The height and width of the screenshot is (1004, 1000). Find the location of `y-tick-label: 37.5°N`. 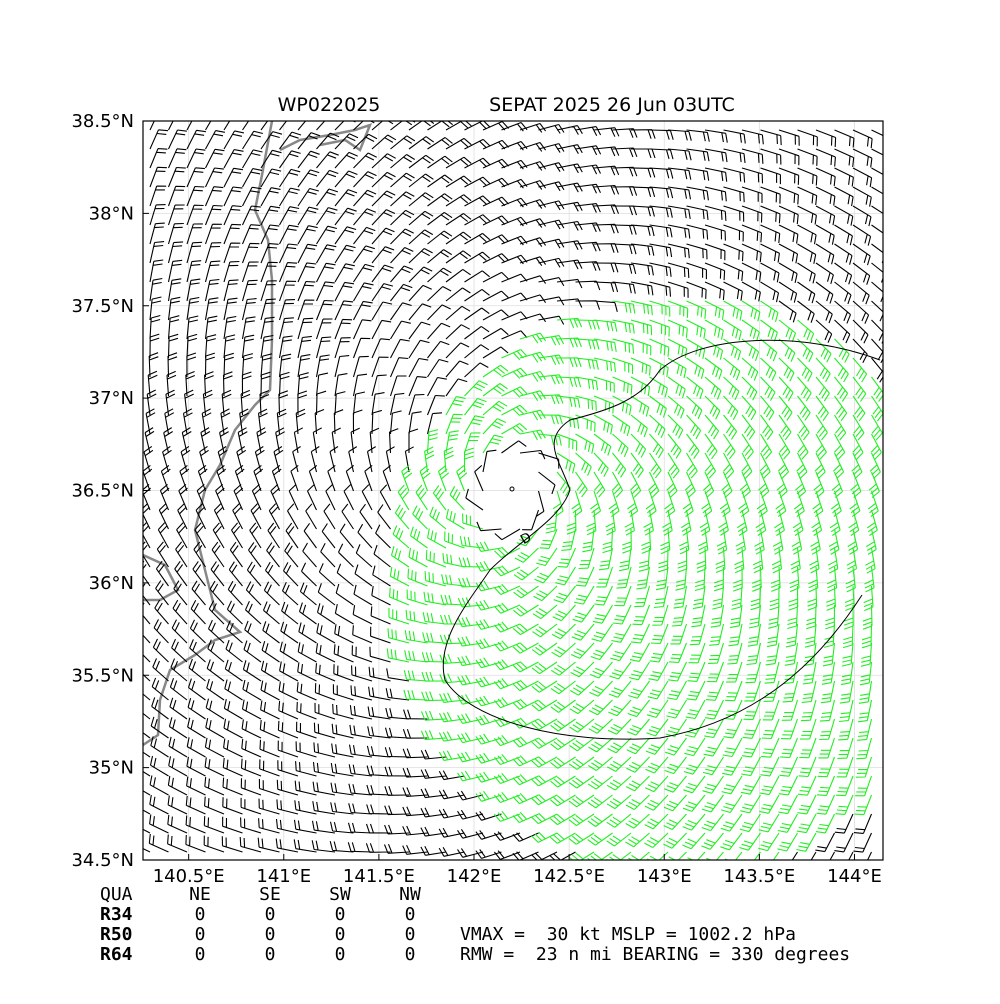

y-tick-label: 37.5°N is located at coordinates (102, 306).